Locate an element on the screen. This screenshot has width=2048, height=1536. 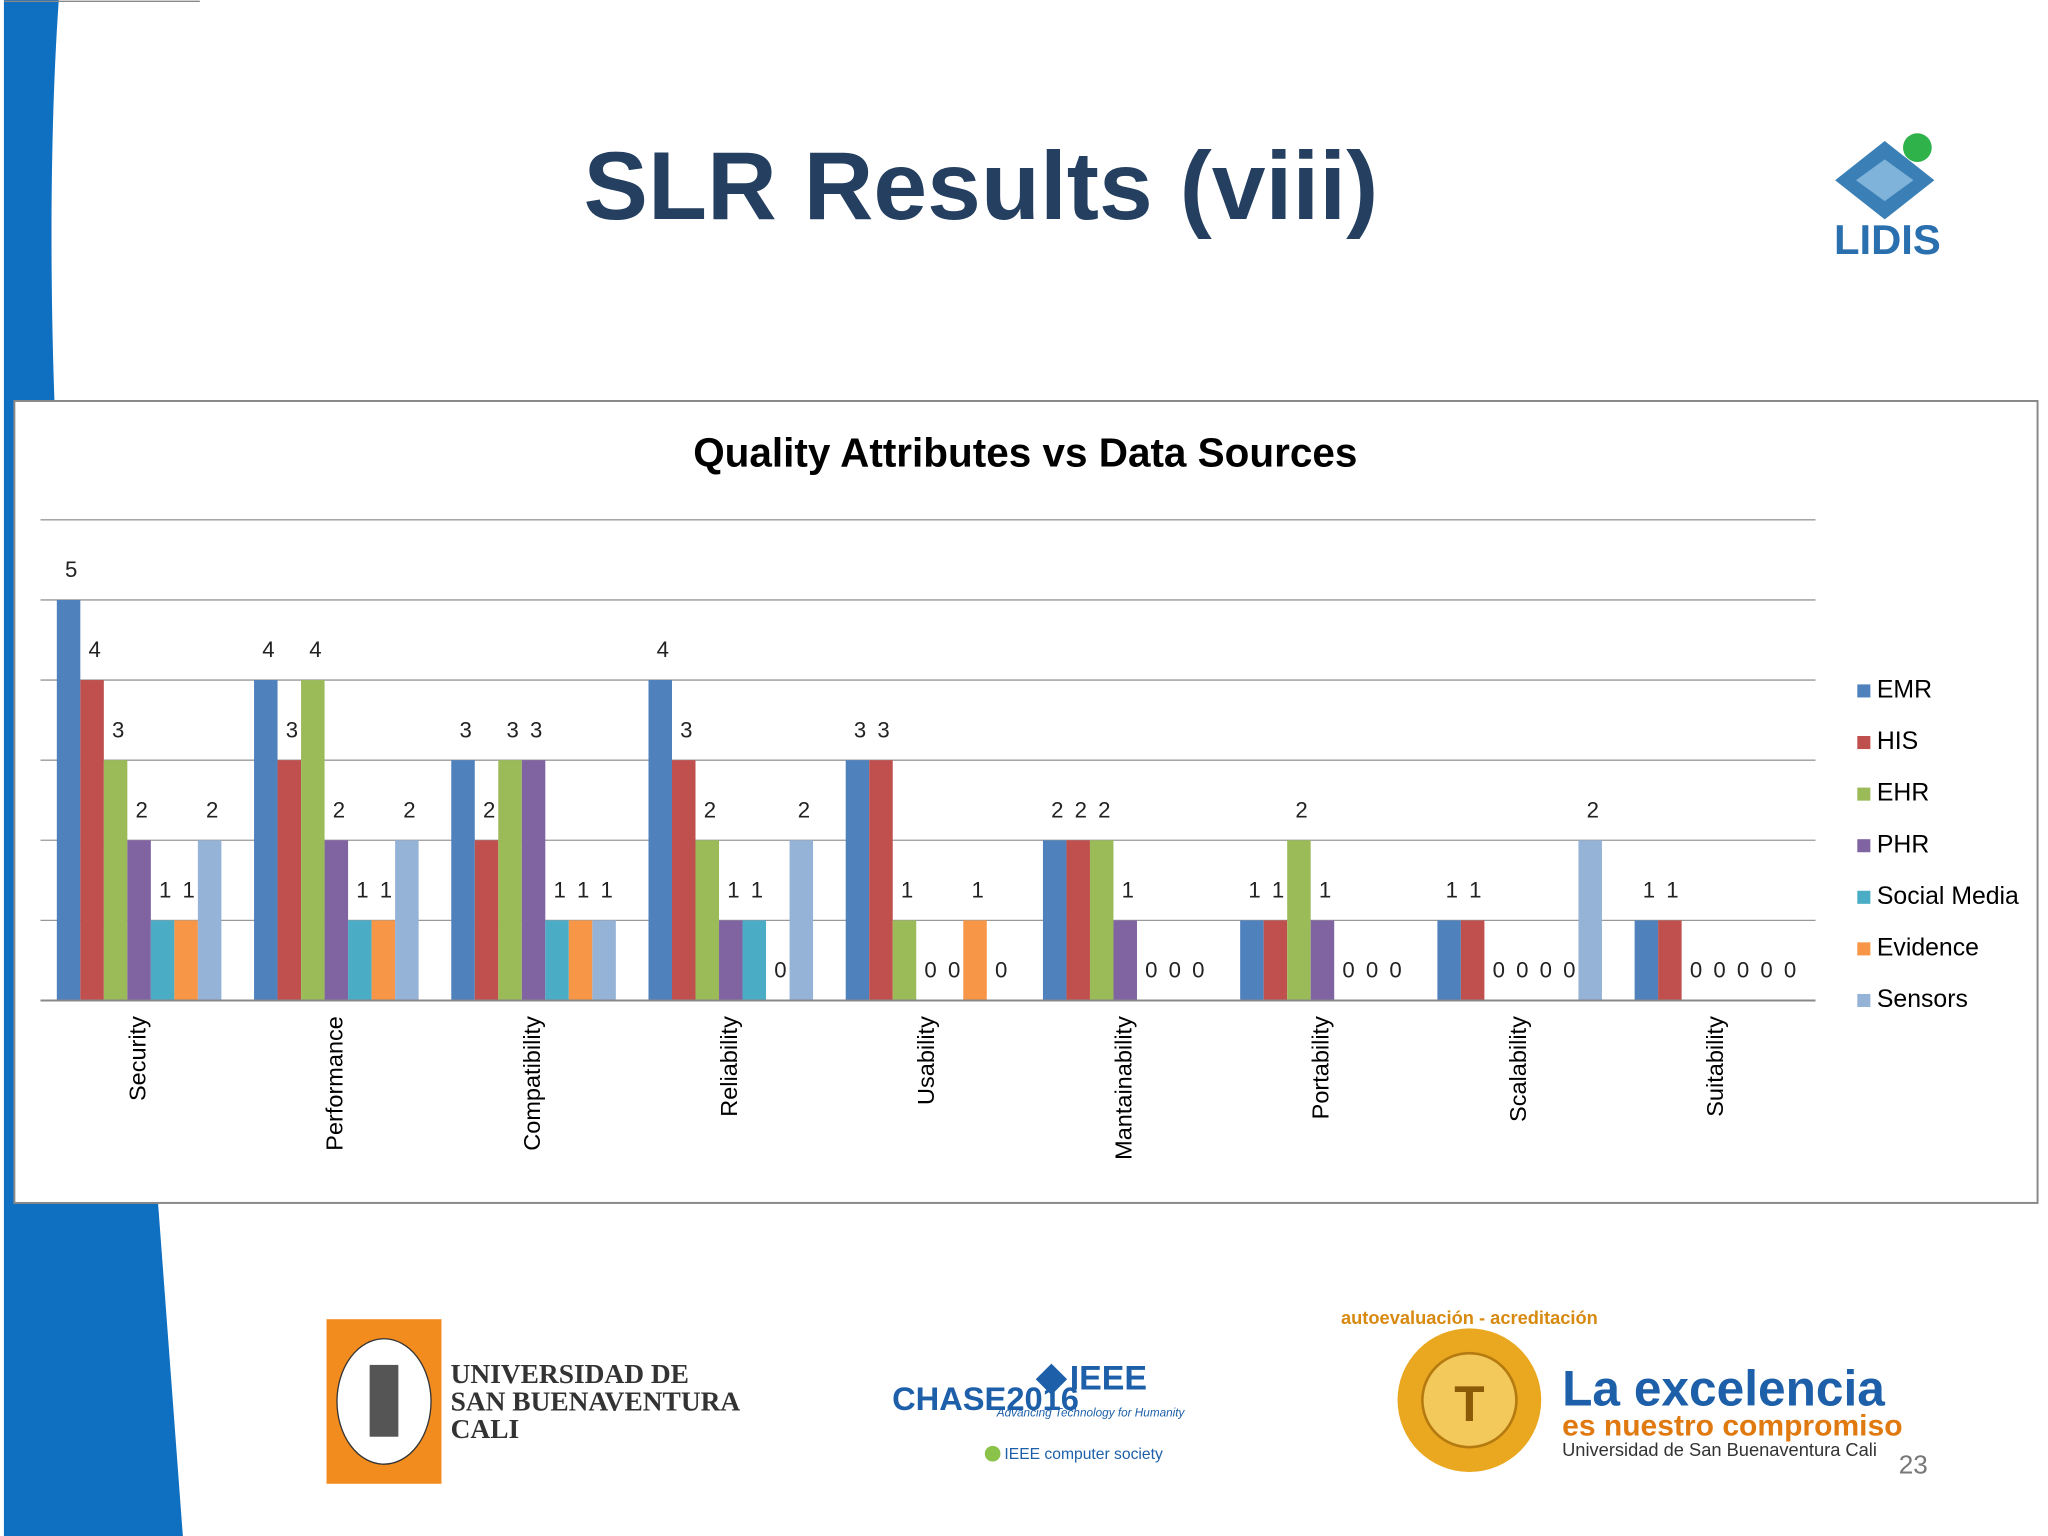
usb-logo: UNIVERSIDAD DE SAN BUENAVENTURA CALI is located at coordinates (533, 1401).